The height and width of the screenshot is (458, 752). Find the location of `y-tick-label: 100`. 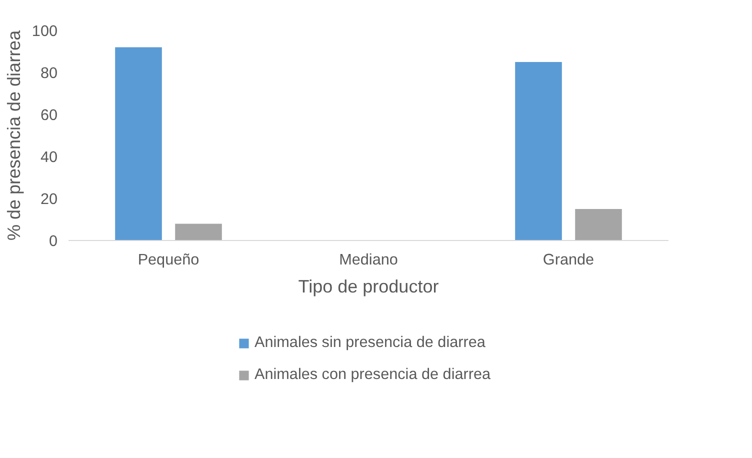

y-tick-label: 100 is located at coordinates (45, 31).